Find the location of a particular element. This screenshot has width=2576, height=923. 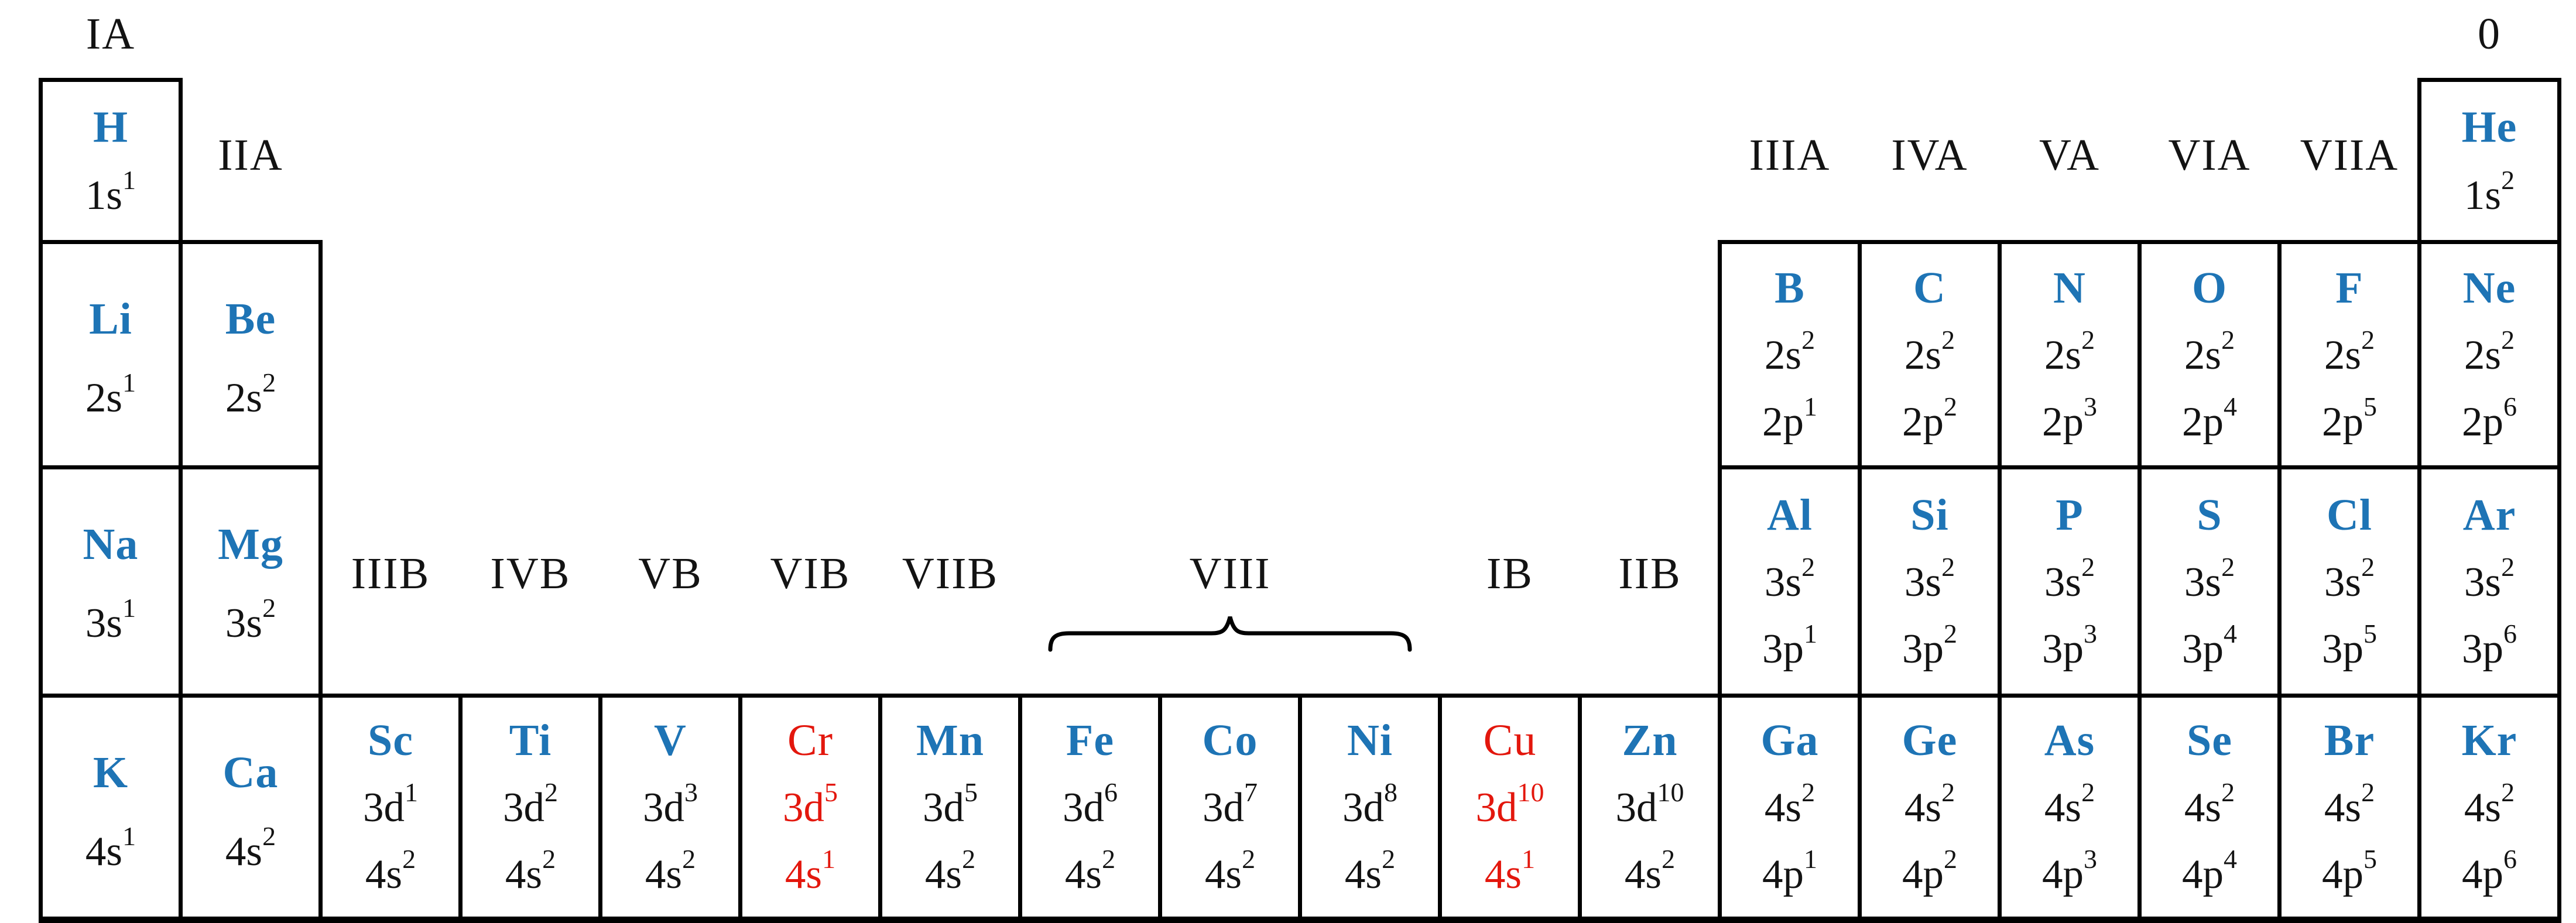

element-symbol-Cr: Cr is located at coordinates (810, 740).